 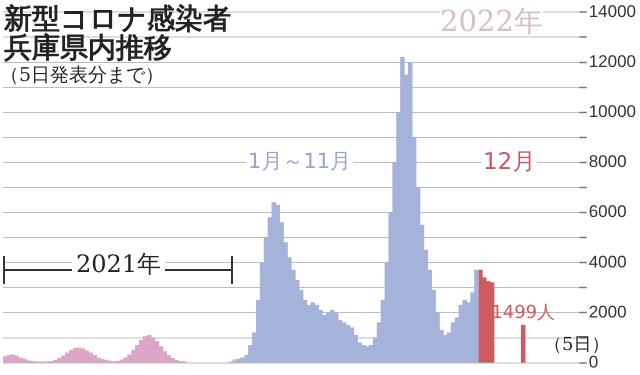 What do you see at coordinates (612, 61) in the screenshot?
I see `y-tick-label: 12000` at bounding box center [612, 61].